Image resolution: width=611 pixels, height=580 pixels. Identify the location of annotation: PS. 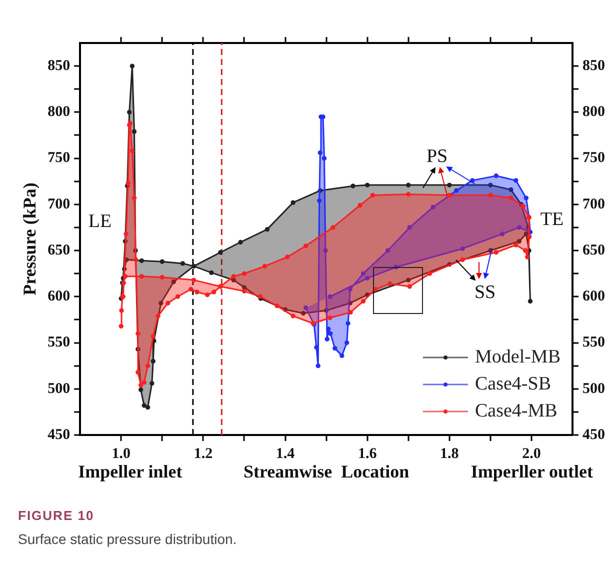
(437, 156).